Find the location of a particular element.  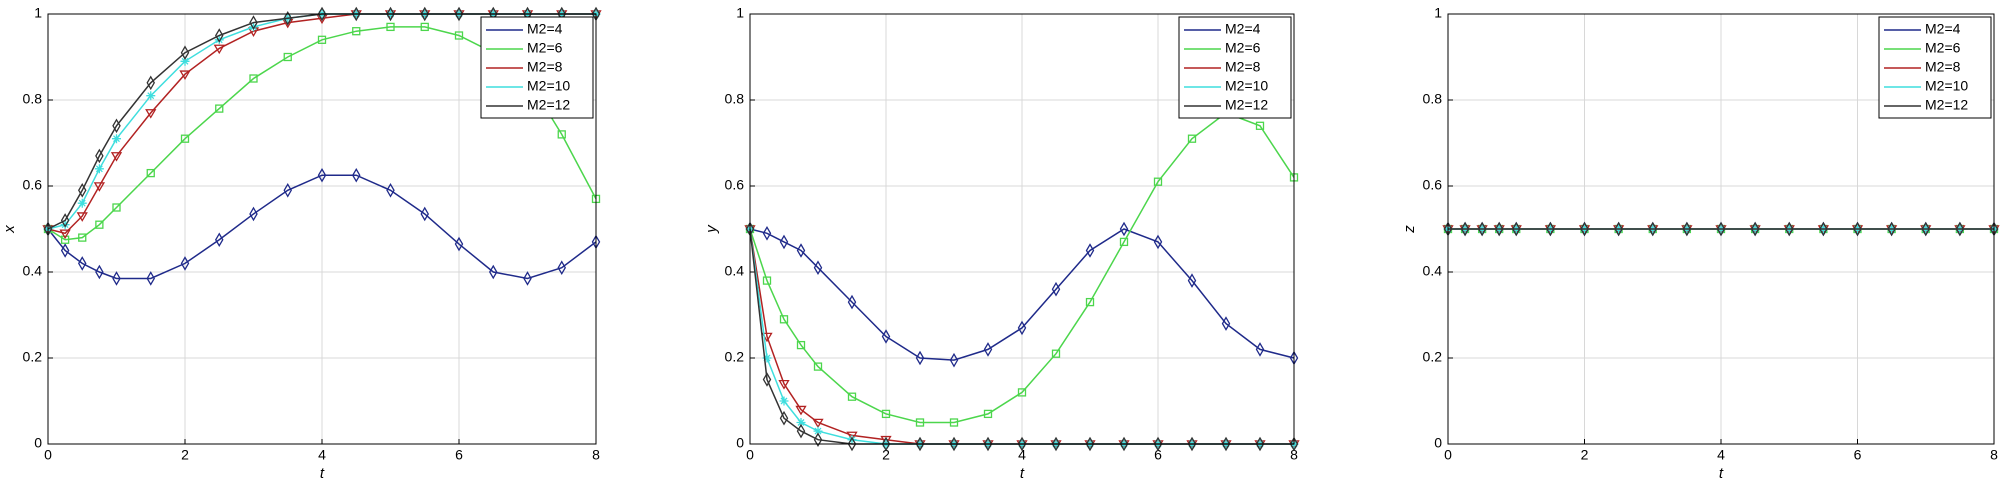

y-tick-label: 1 is located at coordinates (740, 13).